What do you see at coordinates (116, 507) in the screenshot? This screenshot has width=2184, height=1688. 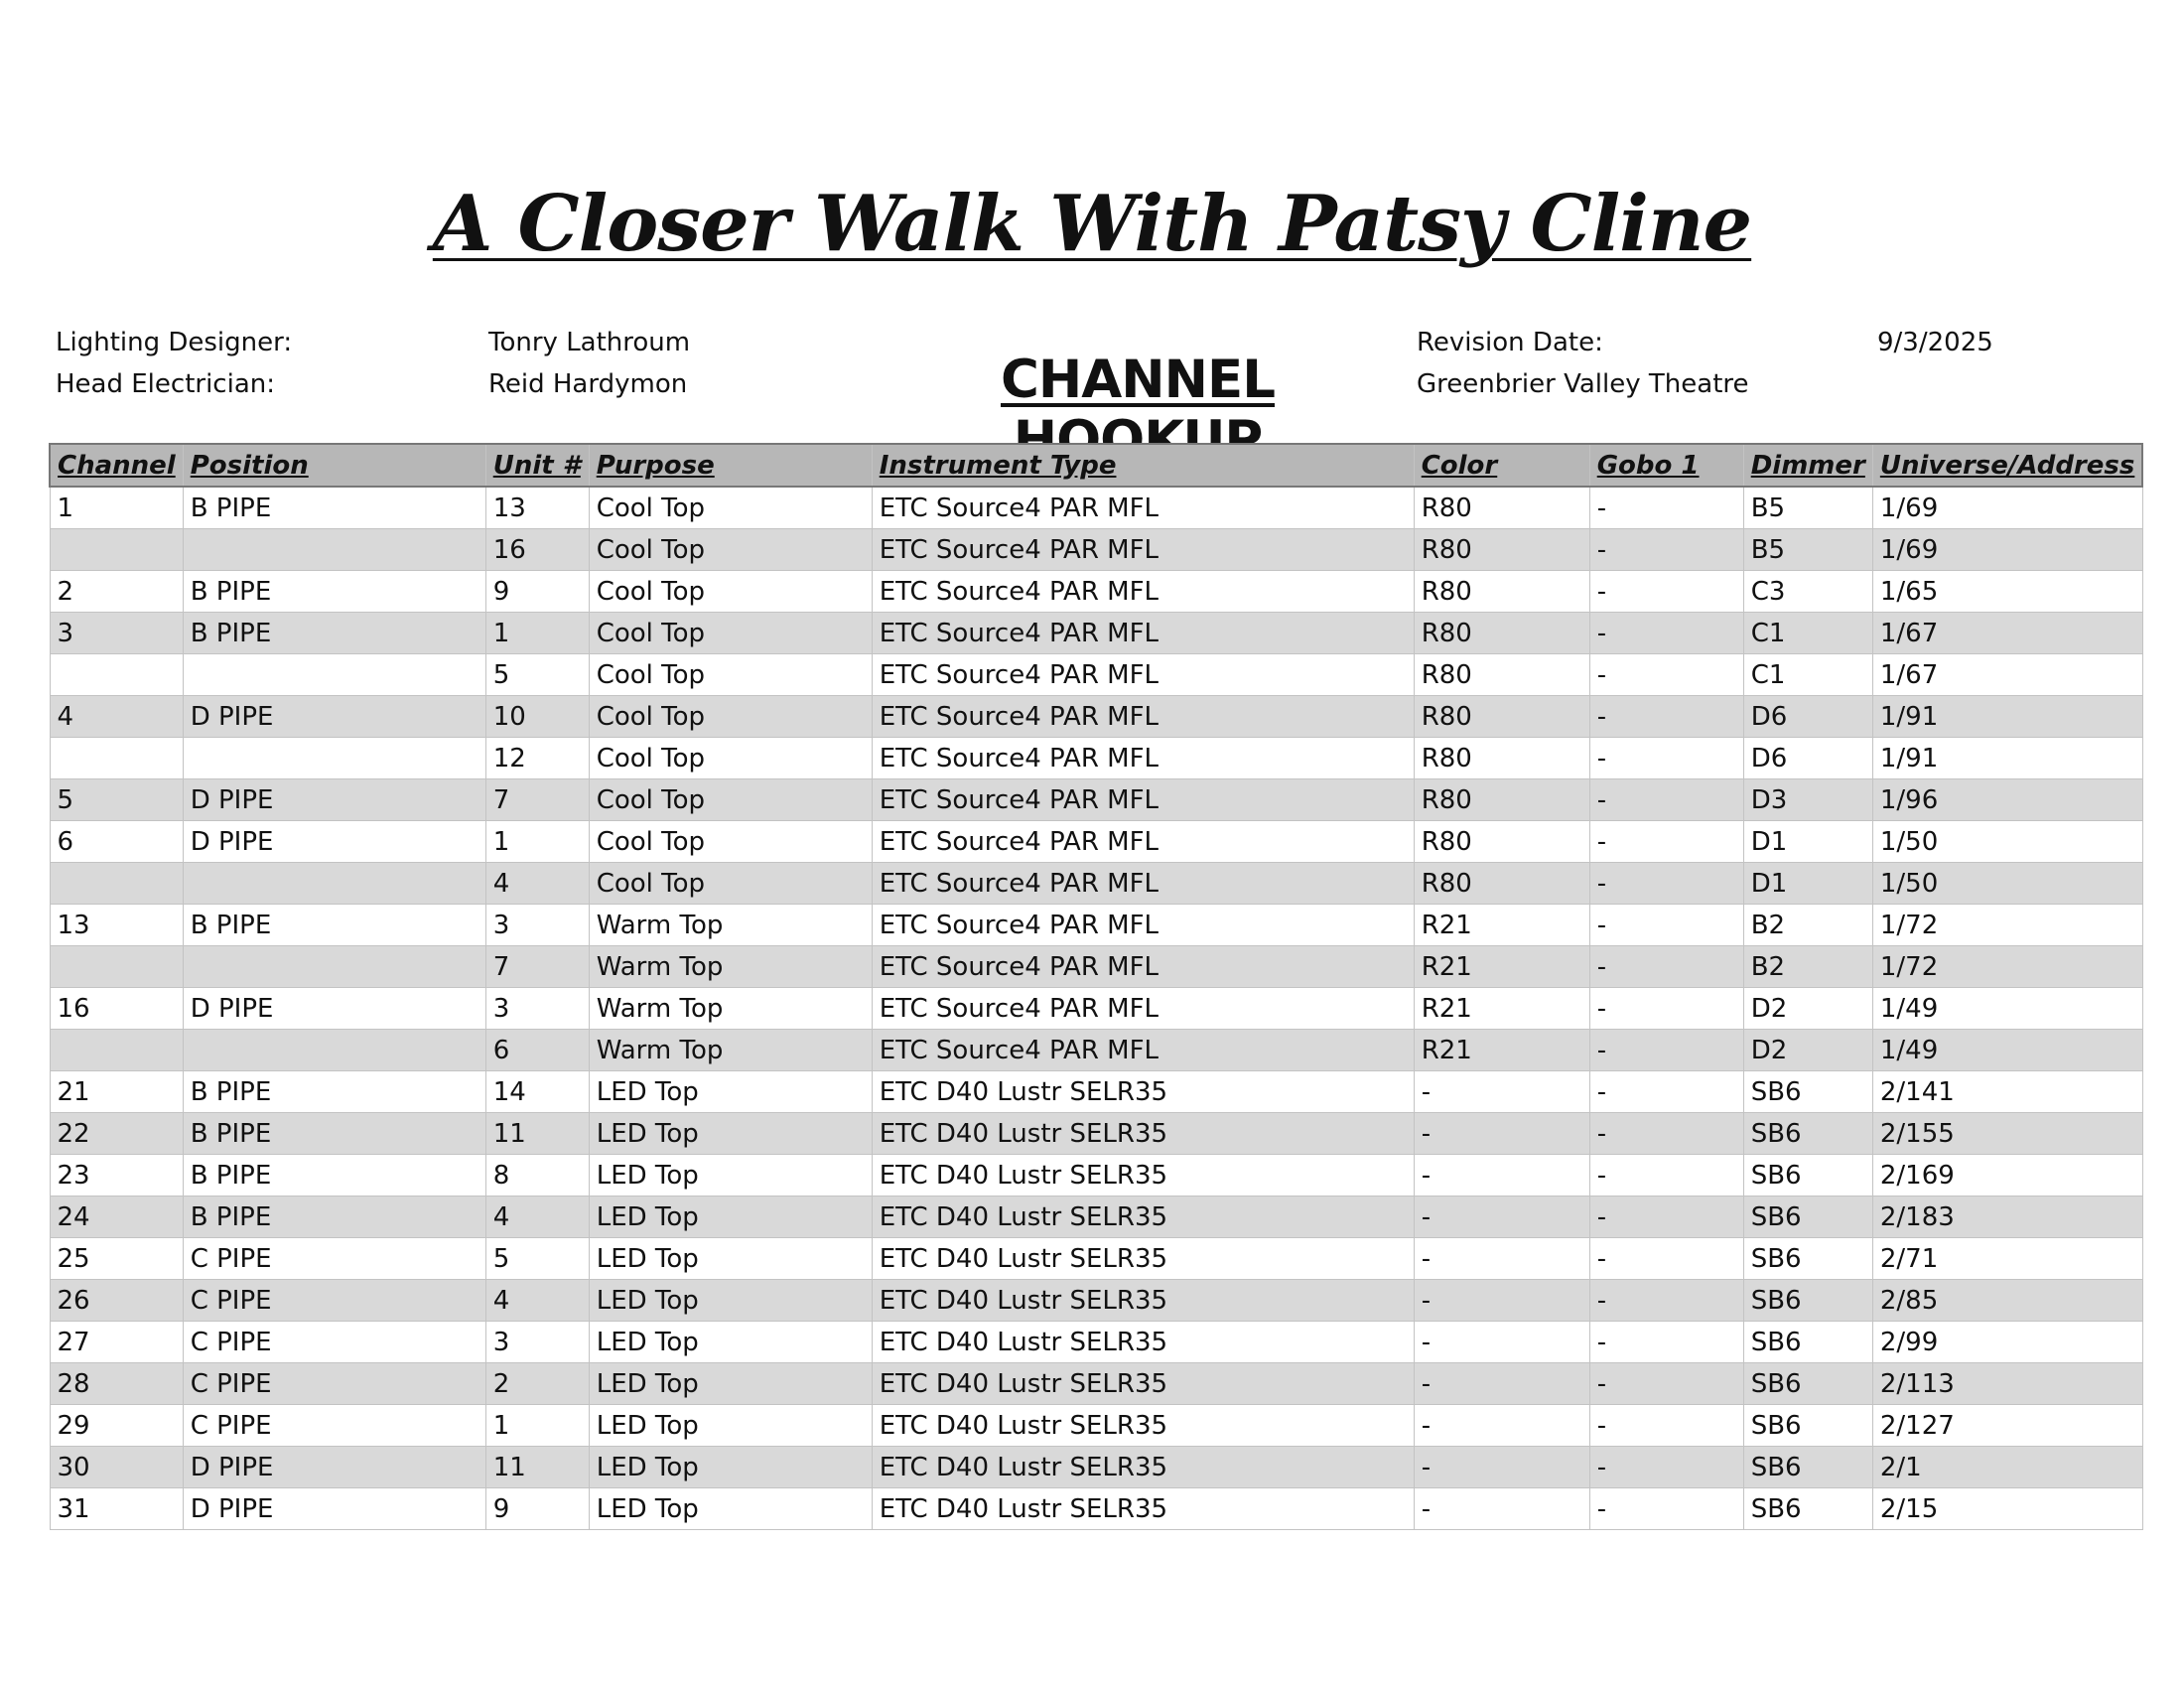 I see `cell-channel: 1` at bounding box center [116, 507].